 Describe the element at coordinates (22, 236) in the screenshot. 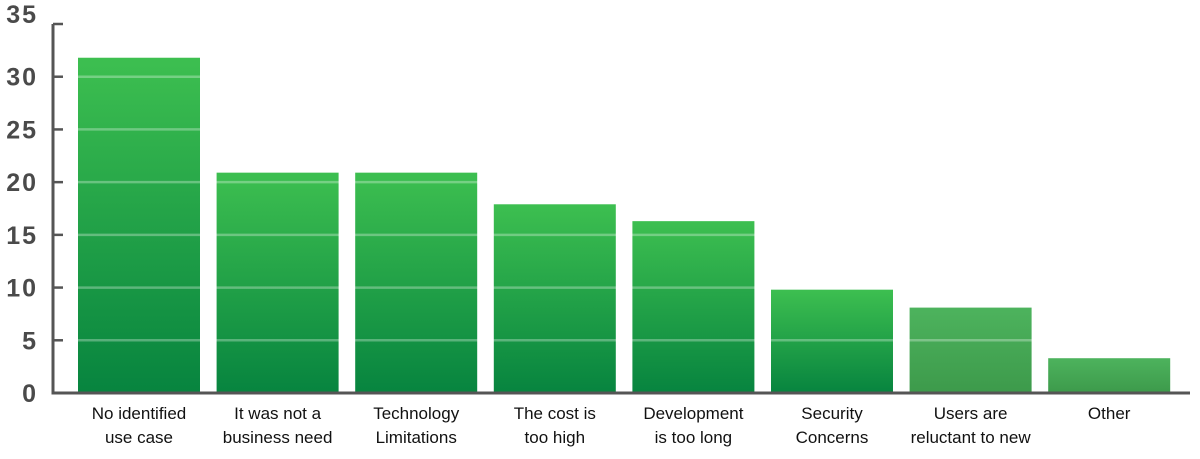

I see `y-tick-label: 15` at that location.